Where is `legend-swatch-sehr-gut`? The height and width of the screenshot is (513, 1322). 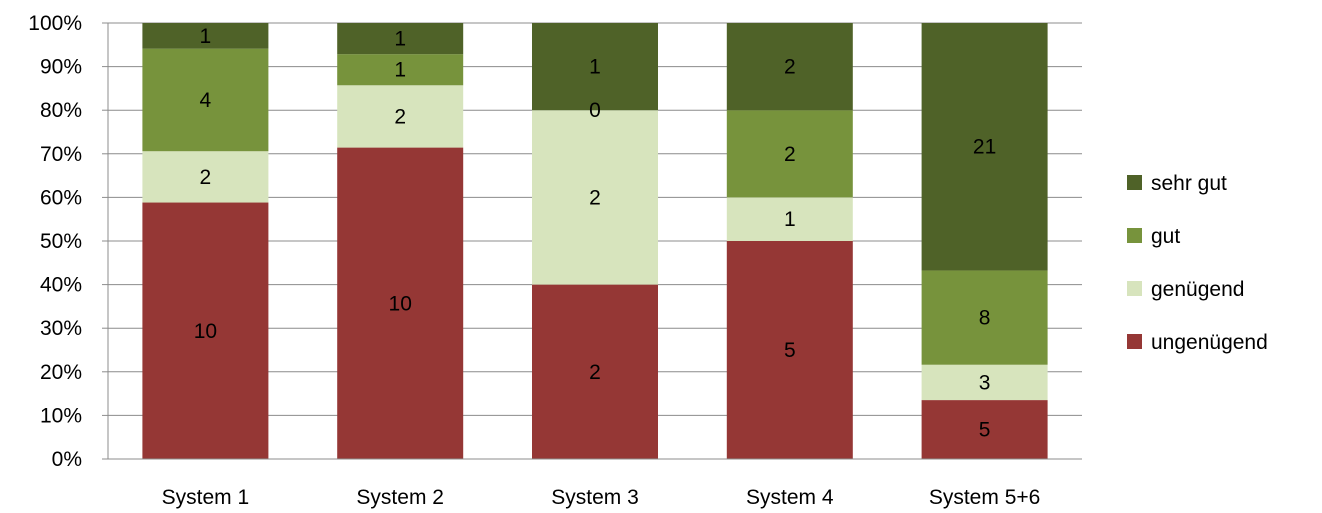
legend-swatch-sehr-gut is located at coordinates (1134, 182).